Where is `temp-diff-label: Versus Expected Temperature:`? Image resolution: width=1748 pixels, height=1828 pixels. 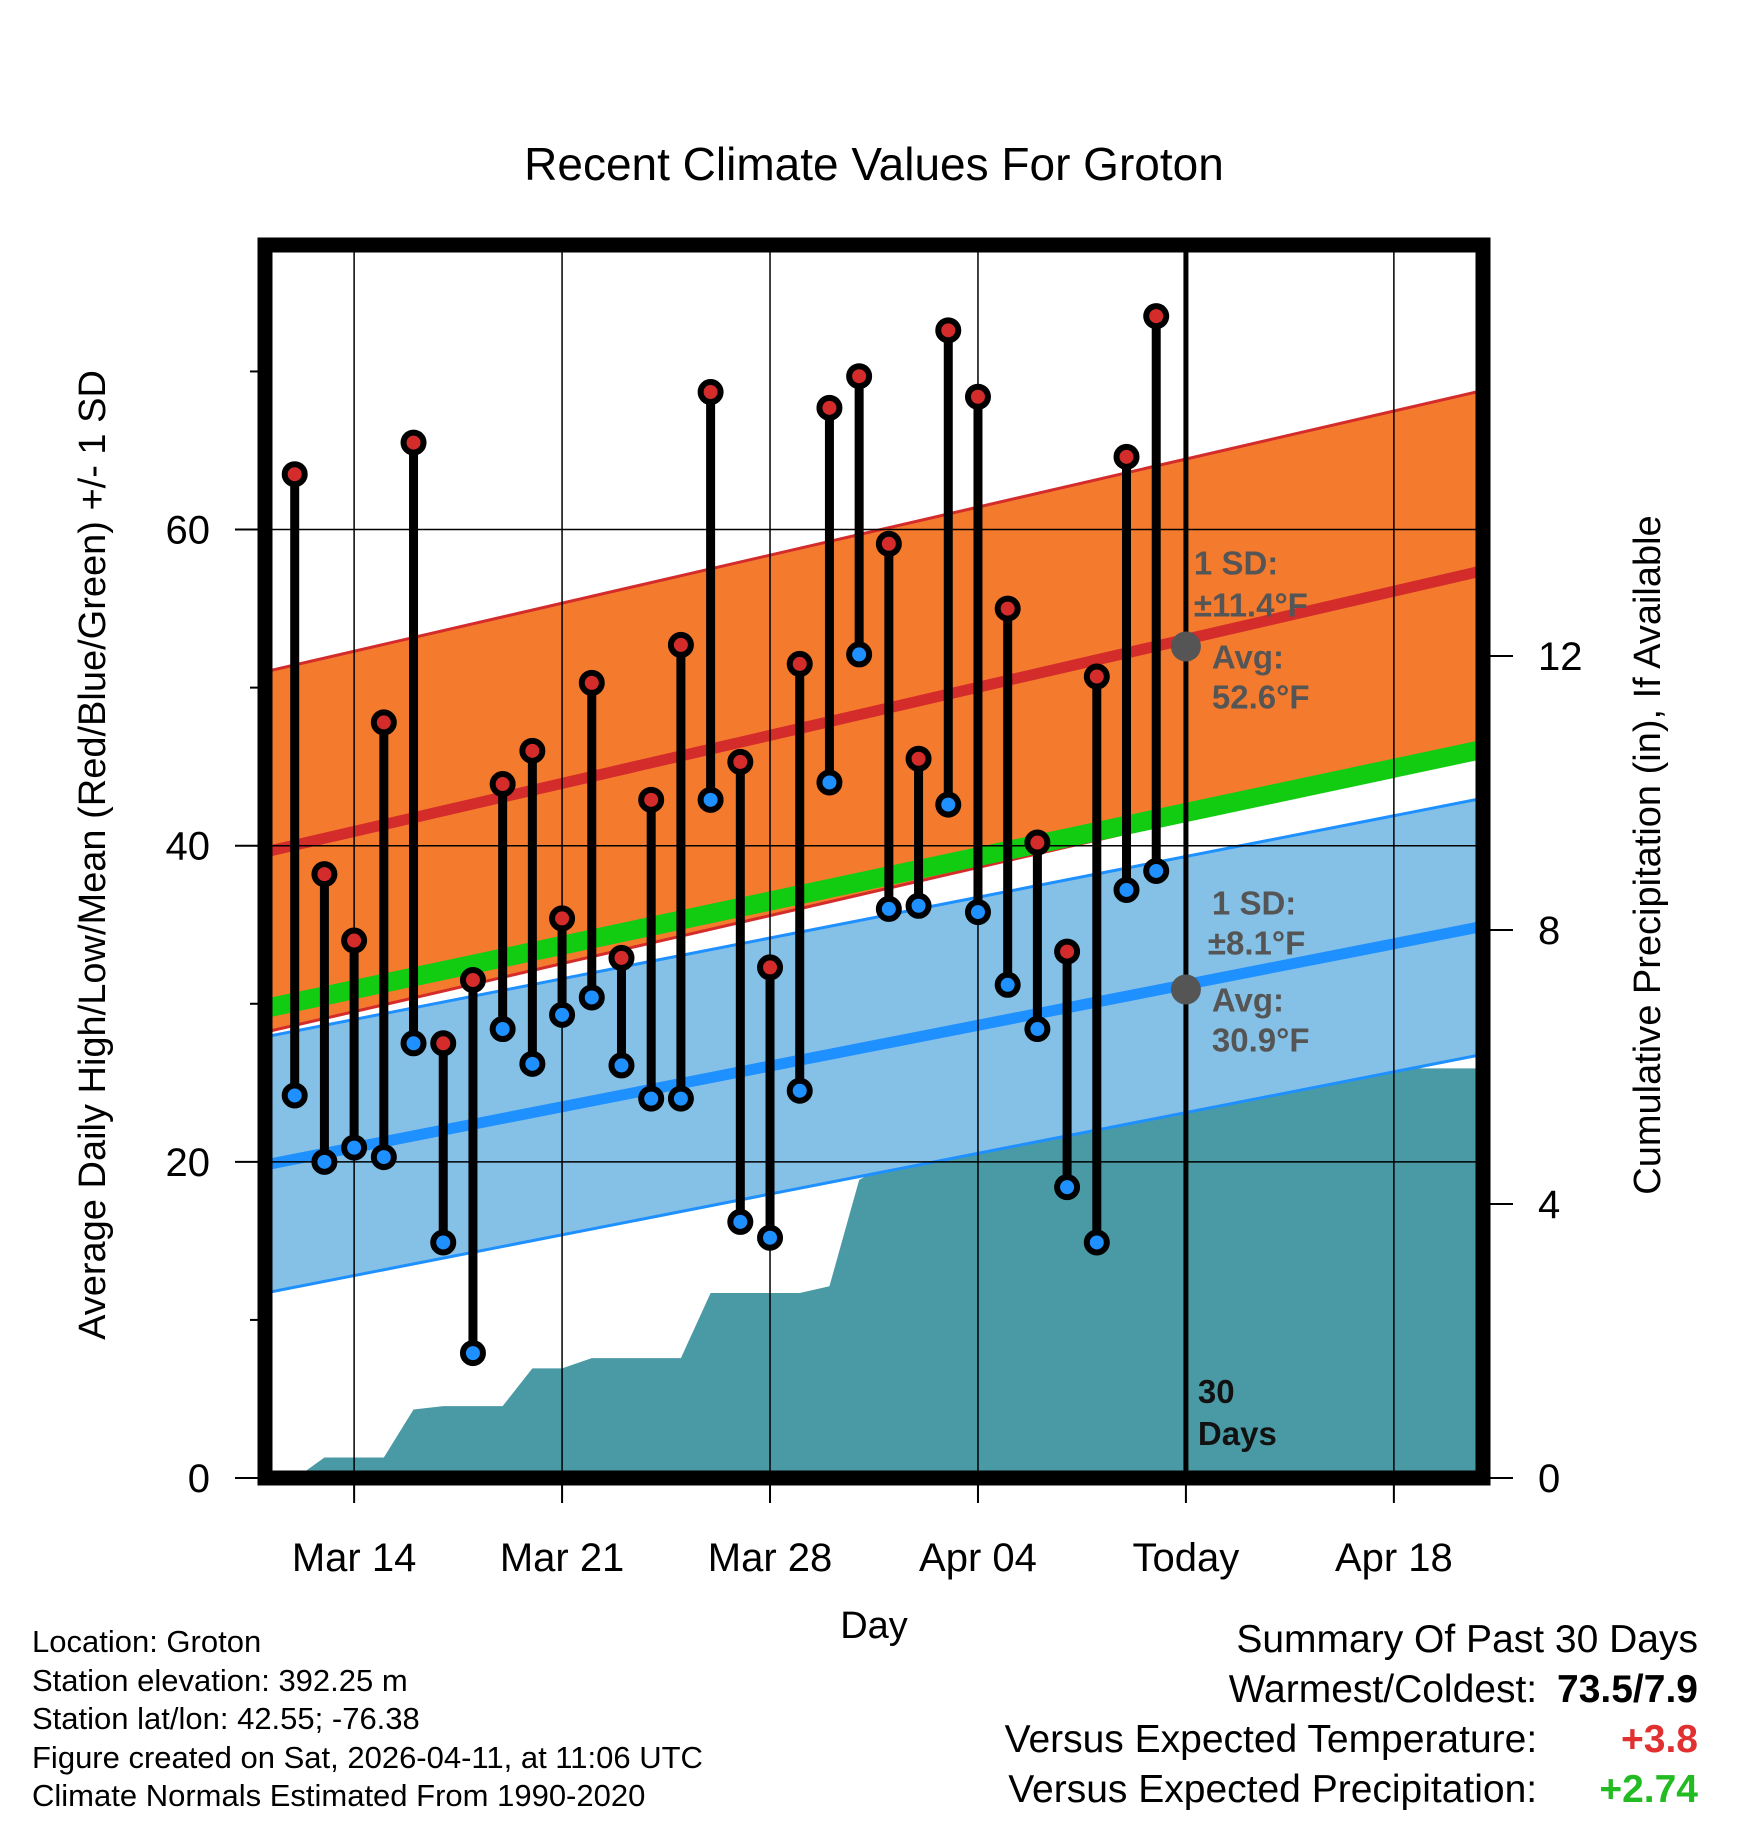 temp-diff-label: Versus Expected Temperature: is located at coordinates (1271, 1739).